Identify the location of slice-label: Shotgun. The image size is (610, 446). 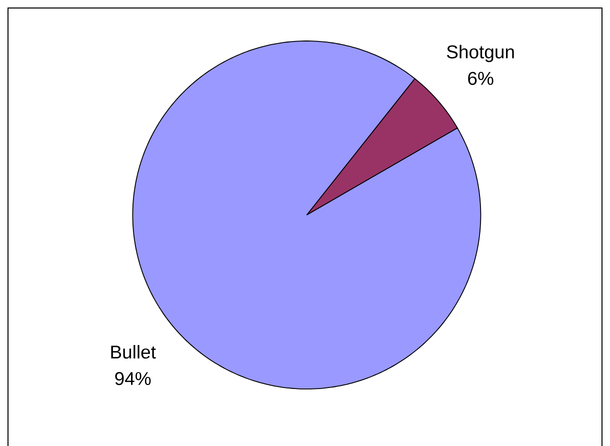
(480, 53).